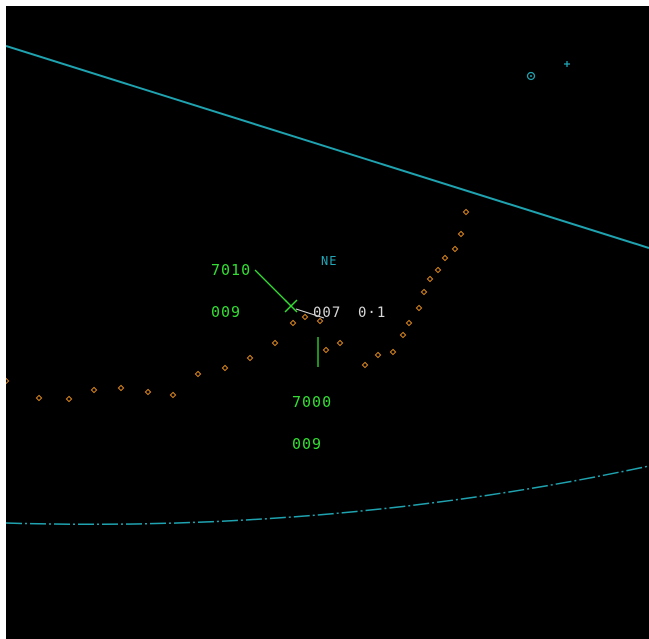 This screenshot has width=649, height=639. What do you see at coordinates (312, 402) in the screenshot?
I see `squawk-code: 7000` at bounding box center [312, 402].